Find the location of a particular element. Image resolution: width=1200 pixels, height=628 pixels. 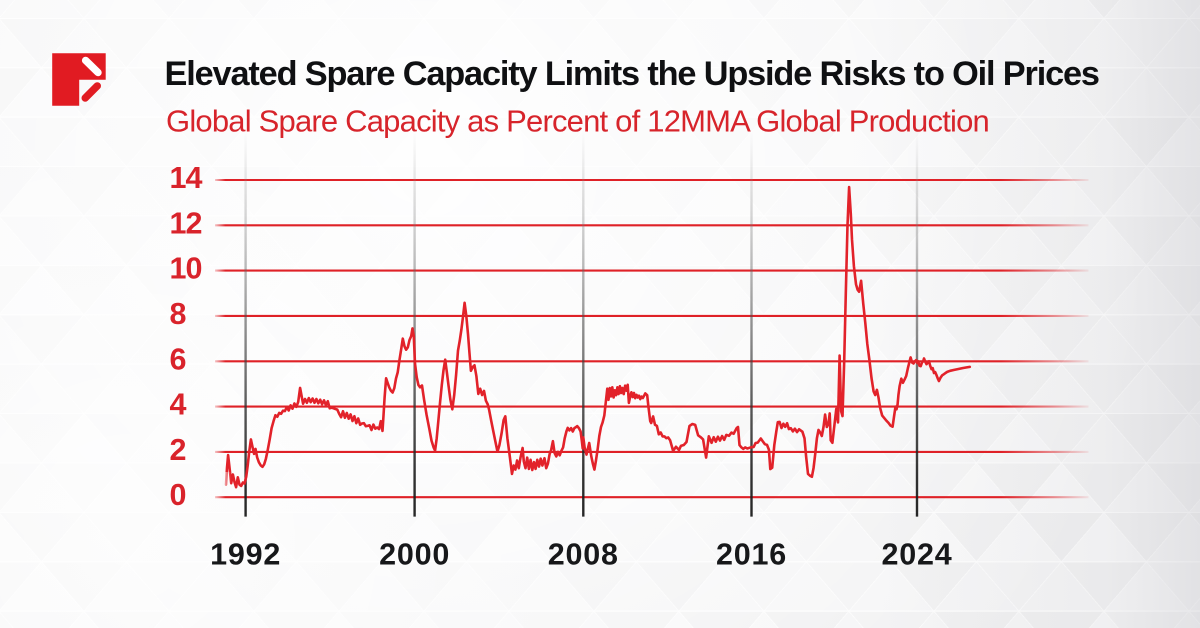

svg-text: 14 is located at coordinates (186, 178).